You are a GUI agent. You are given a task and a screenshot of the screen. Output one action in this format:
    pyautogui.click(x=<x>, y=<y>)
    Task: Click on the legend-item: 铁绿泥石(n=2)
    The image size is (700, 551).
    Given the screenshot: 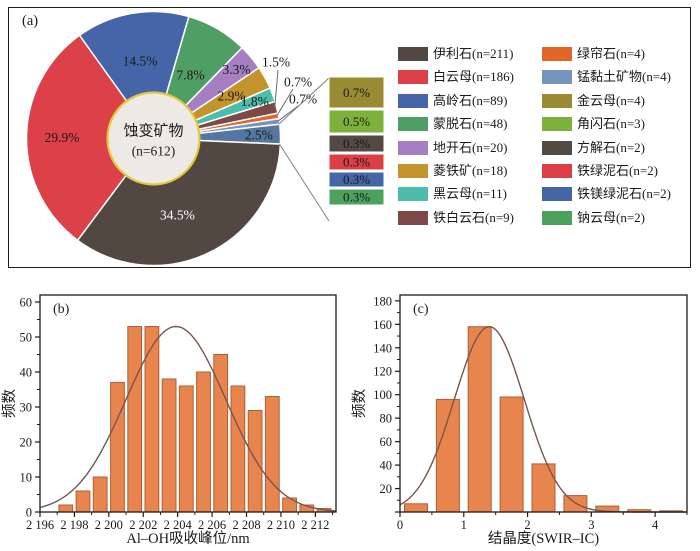 What is the action you would take?
    pyautogui.click(x=606, y=170)
    